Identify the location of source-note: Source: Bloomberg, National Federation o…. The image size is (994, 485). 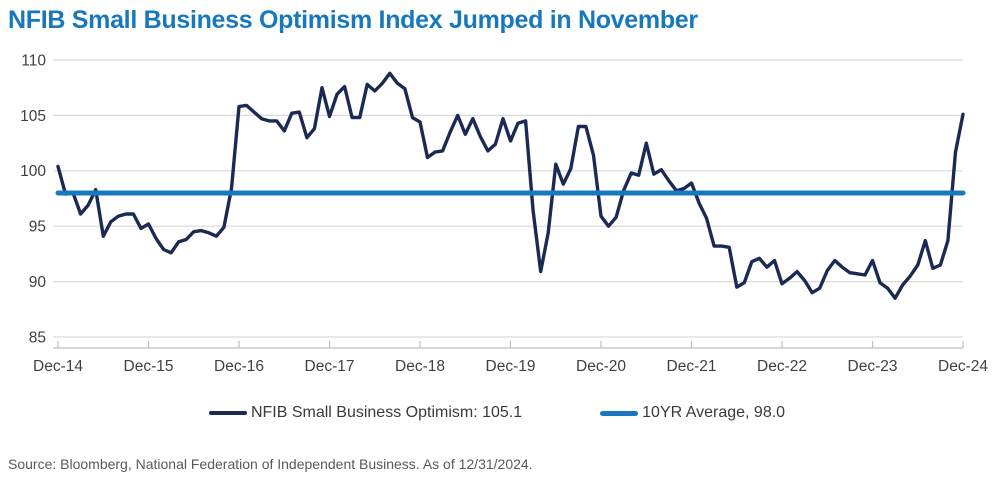
(270, 464).